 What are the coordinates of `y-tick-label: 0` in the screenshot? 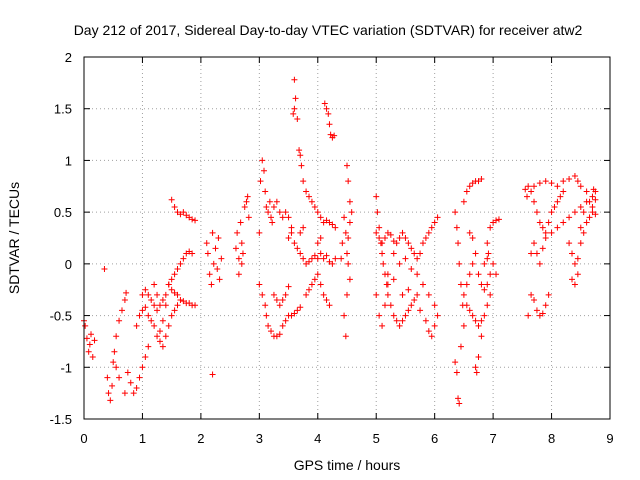 It's located at (68, 264).